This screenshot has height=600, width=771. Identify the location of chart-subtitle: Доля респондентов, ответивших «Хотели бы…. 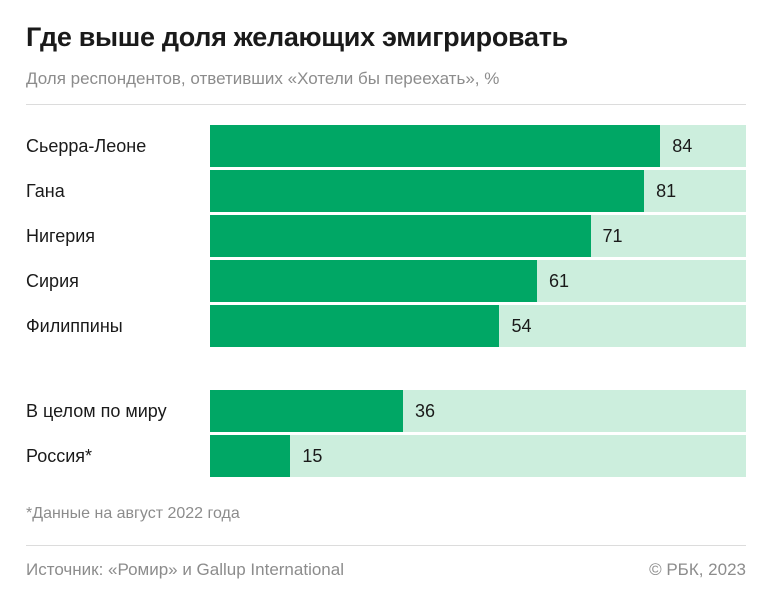
(263, 78).